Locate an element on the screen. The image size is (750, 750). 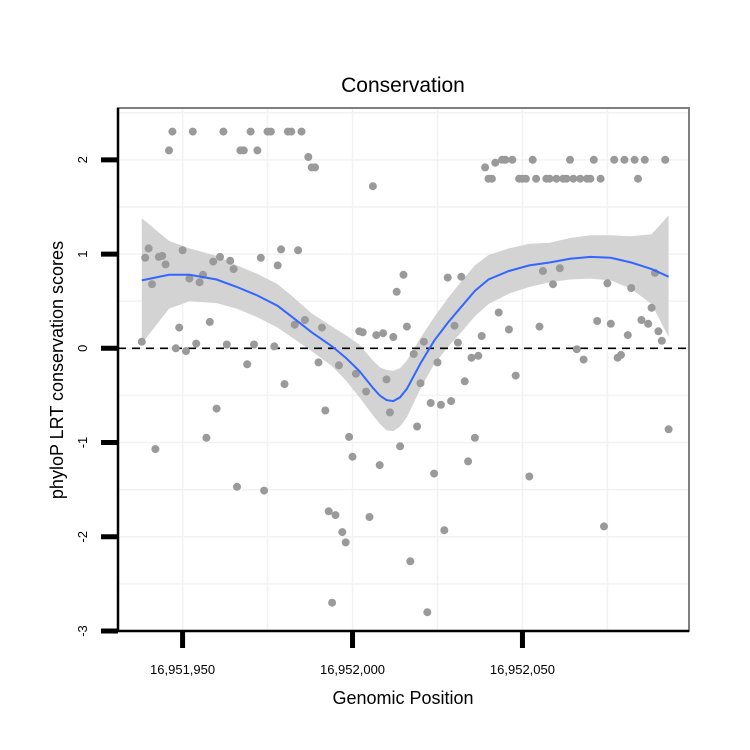
y-tick-label: 1 is located at coordinates (82, 253).